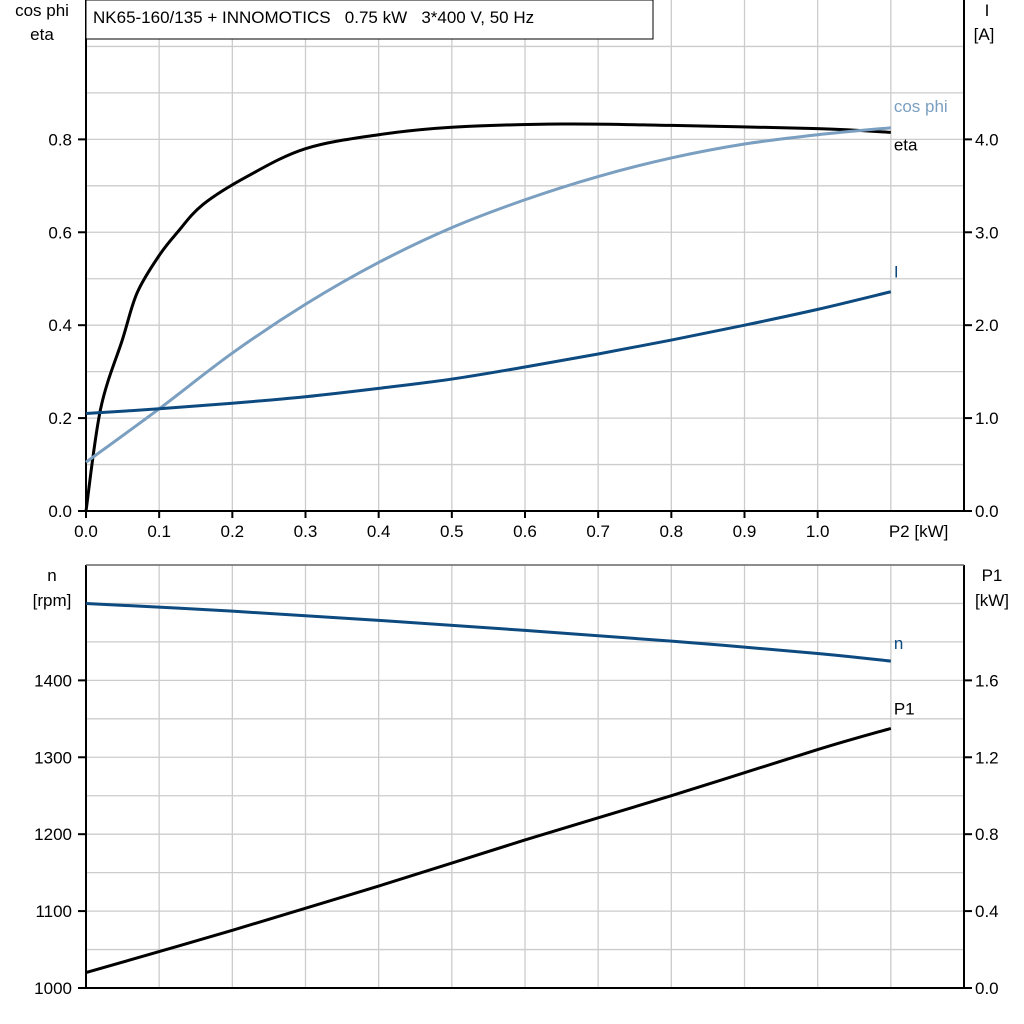  What do you see at coordinates (906, 144) in the screenshot?
I see `series-label-eta: eta` at bounding box center [906, 144].